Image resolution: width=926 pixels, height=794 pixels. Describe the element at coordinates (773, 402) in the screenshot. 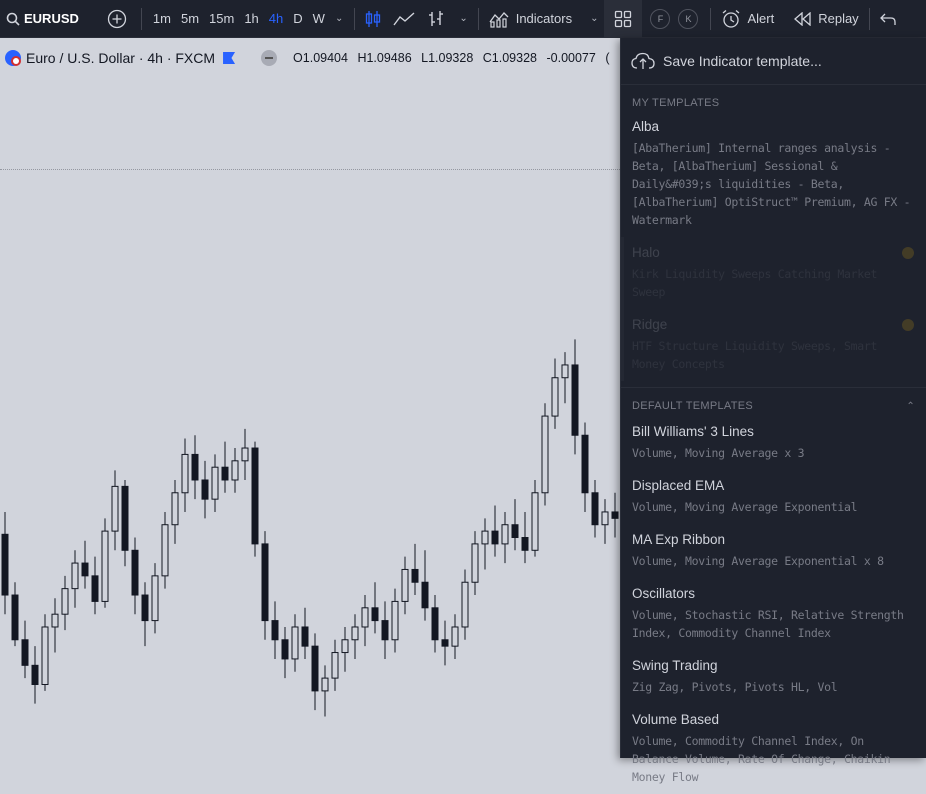

I see `default-templates-heading: DEFAULT TEMPLATES ⌃` at that location.